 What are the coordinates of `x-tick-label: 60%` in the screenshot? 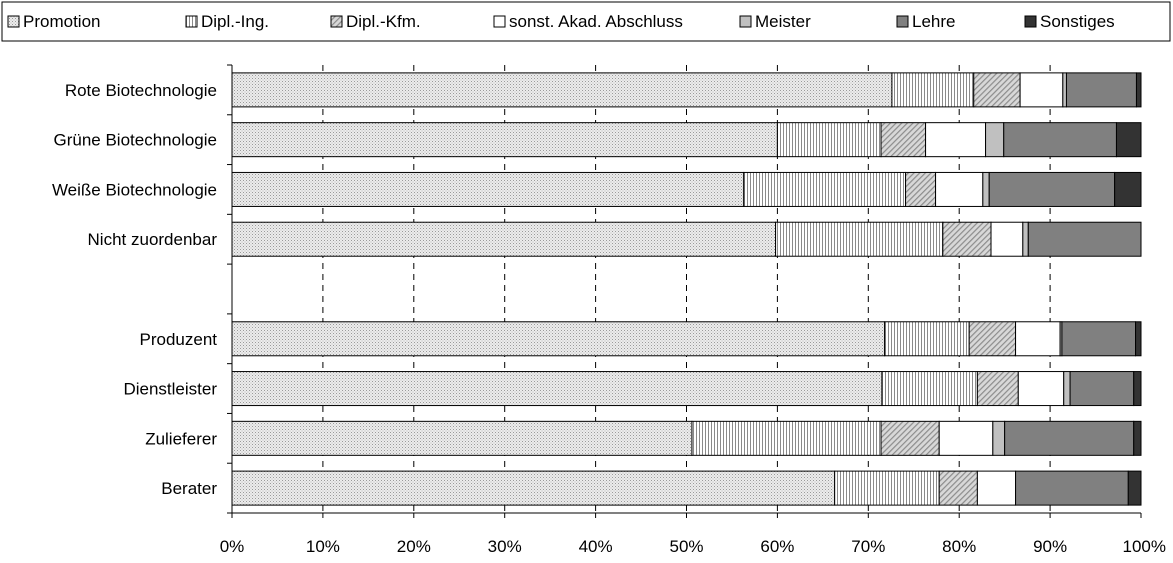 It's located at (777, 546).